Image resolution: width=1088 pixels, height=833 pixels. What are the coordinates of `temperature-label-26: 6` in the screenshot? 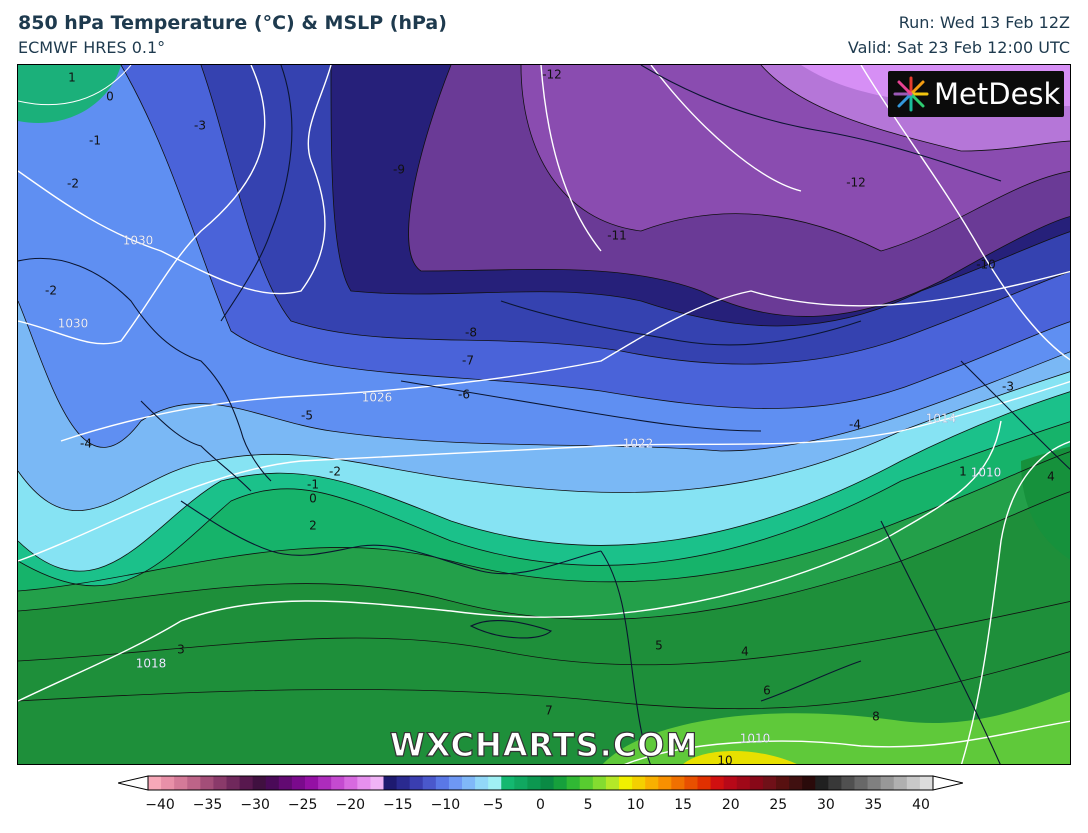 It's located at (767, 691).